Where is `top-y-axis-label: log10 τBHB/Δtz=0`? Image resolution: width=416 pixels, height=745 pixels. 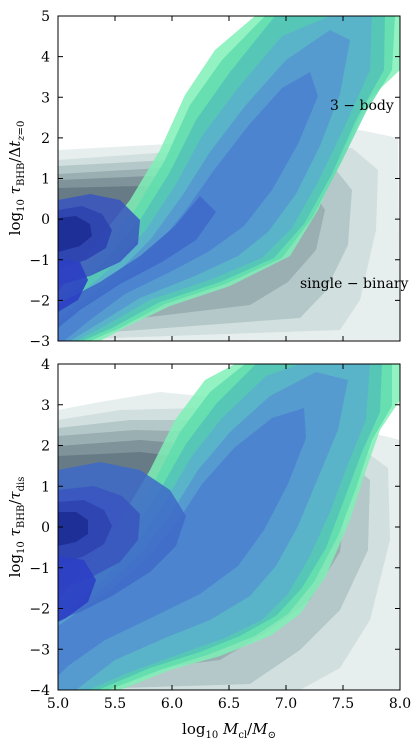
top-y-axis-label: log10 τBHB/Δtz=0 is located at coordinates (16, 178).